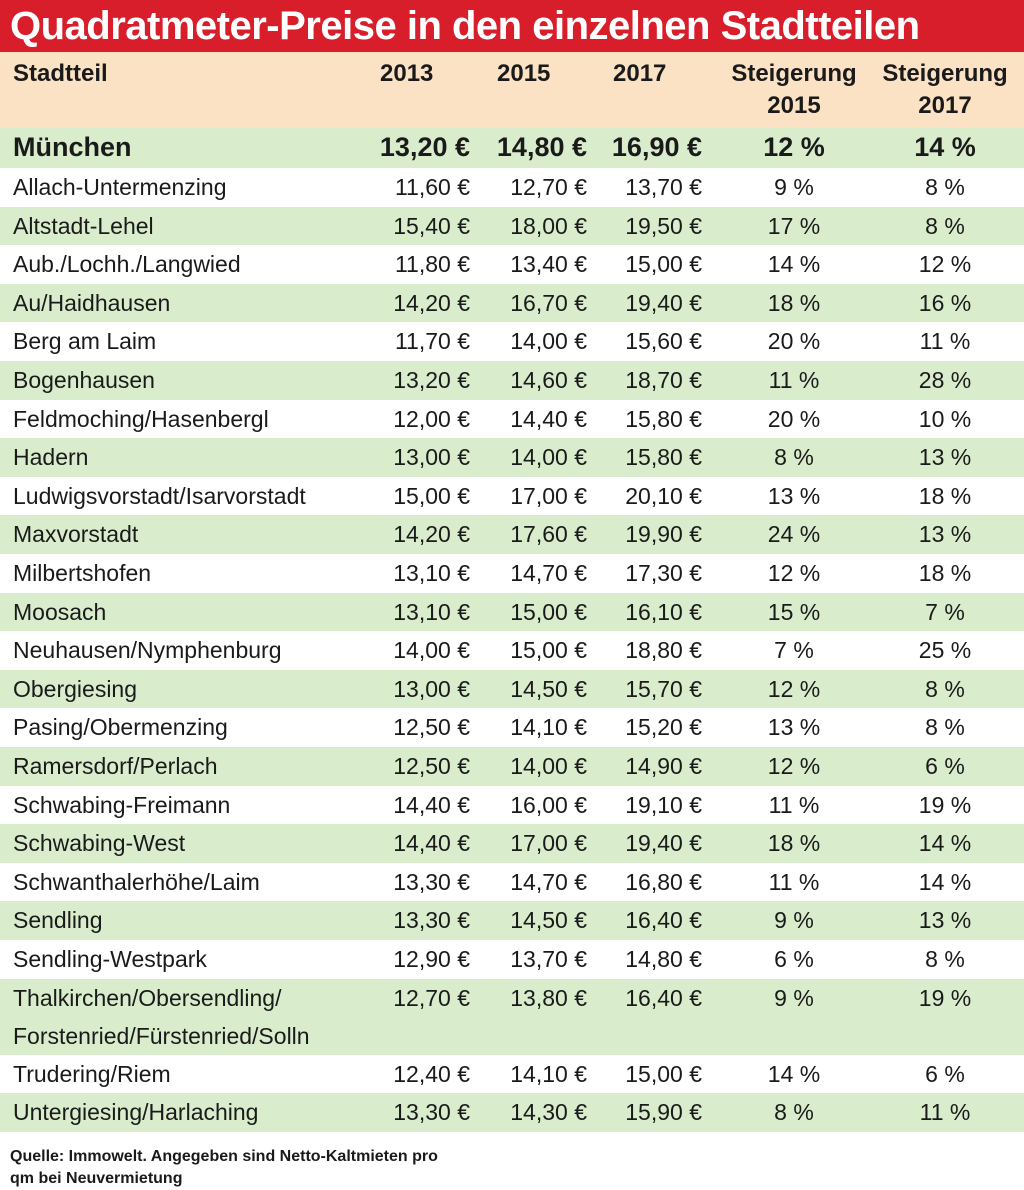 This screenshot has width=1024, height=1190. Describe the element at coordinates (548, 225) in the screenshot. I see `price-2015: 18,00 €` at that location.